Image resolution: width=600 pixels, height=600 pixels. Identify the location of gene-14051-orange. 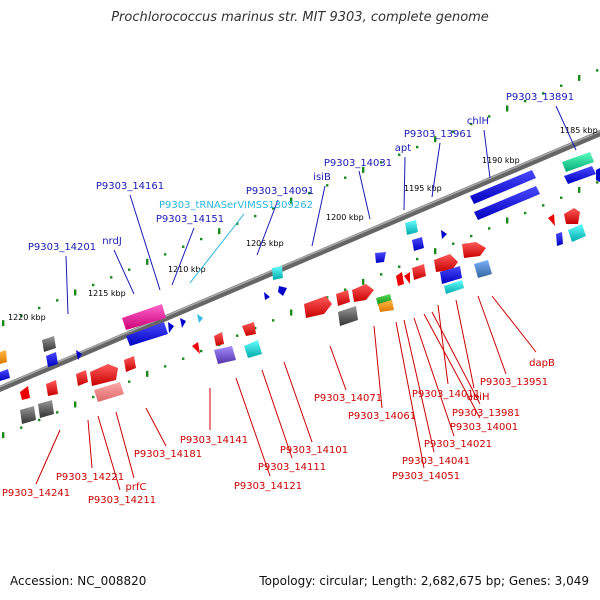
(386, 306).